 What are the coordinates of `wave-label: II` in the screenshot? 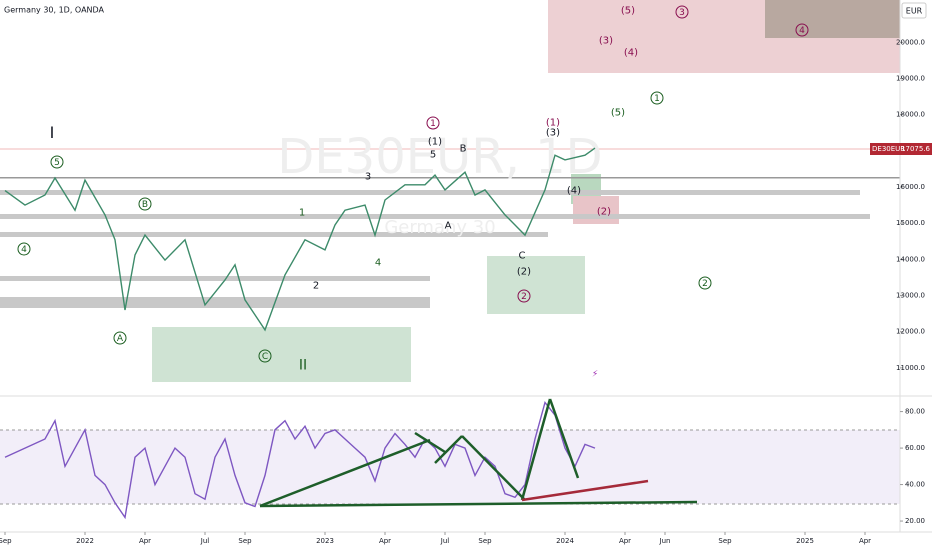 It's located at (303, 366).